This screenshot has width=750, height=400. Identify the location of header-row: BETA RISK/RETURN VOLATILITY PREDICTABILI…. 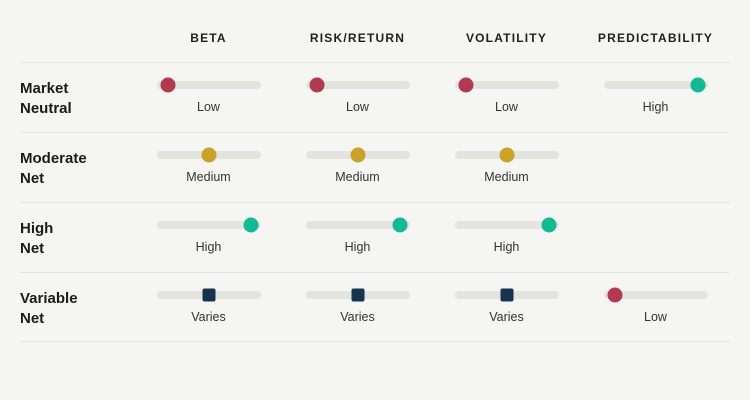
(375, 38).